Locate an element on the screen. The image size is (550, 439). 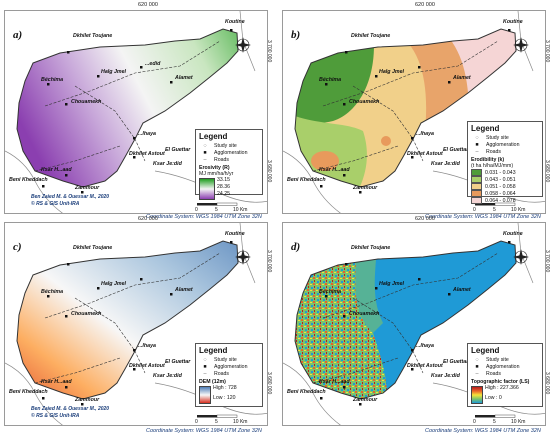
credit-c-line2: © RS & GIS Unit-IRA is located at coordinates (55, 415).